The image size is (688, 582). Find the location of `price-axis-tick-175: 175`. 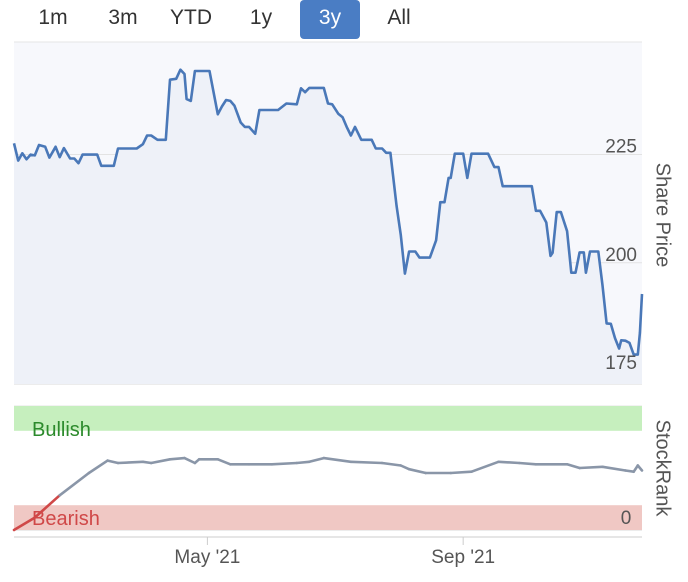

price-axis-tick-175: 175 is located at coordinates (621, 363).